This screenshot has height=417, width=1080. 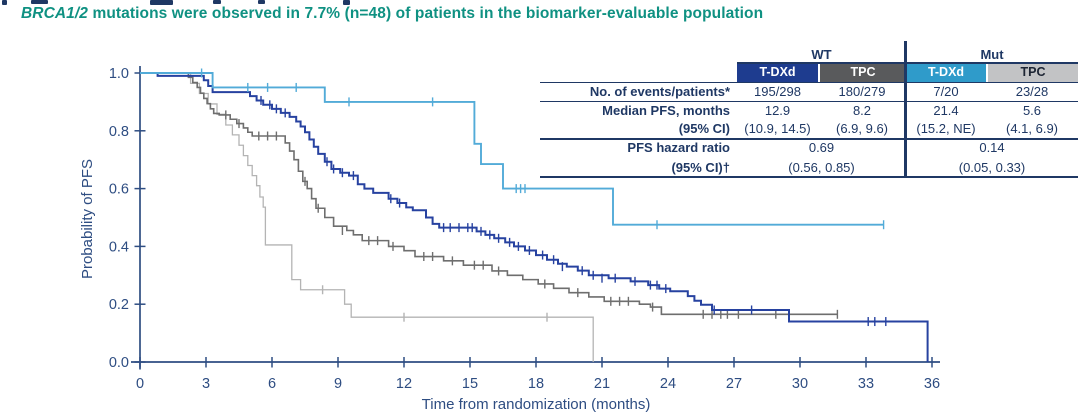 I want to click on svg-text: 30, so click(x=800, y=384).